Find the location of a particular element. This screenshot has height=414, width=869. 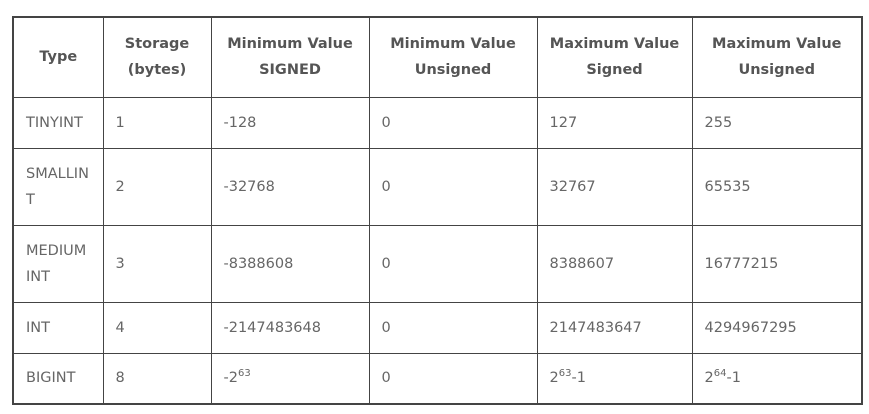

cell-min-signed: -2147483648 is located at coordinates (290, 327).